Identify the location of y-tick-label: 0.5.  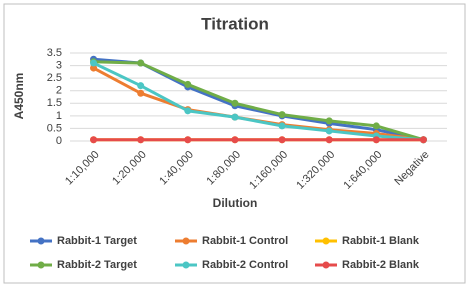
(54, 128).